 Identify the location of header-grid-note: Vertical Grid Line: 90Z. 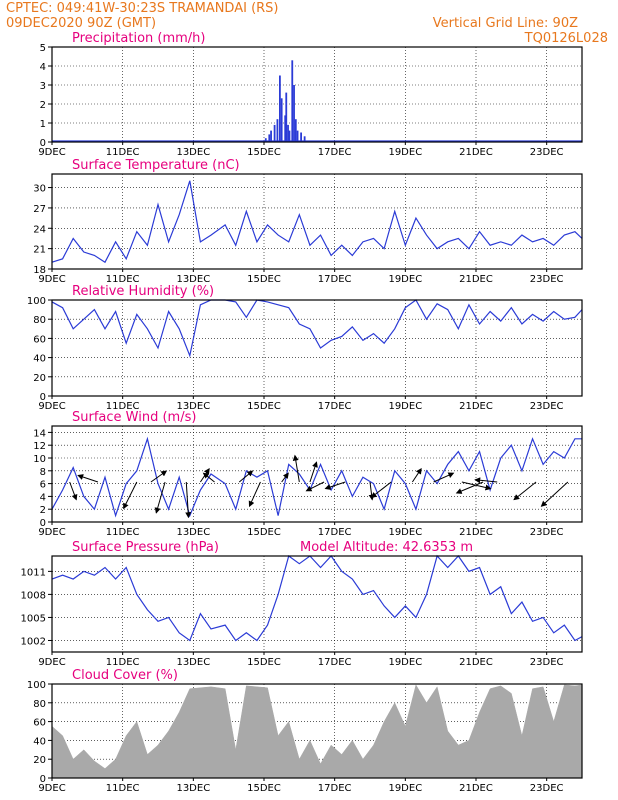
(505, 23).